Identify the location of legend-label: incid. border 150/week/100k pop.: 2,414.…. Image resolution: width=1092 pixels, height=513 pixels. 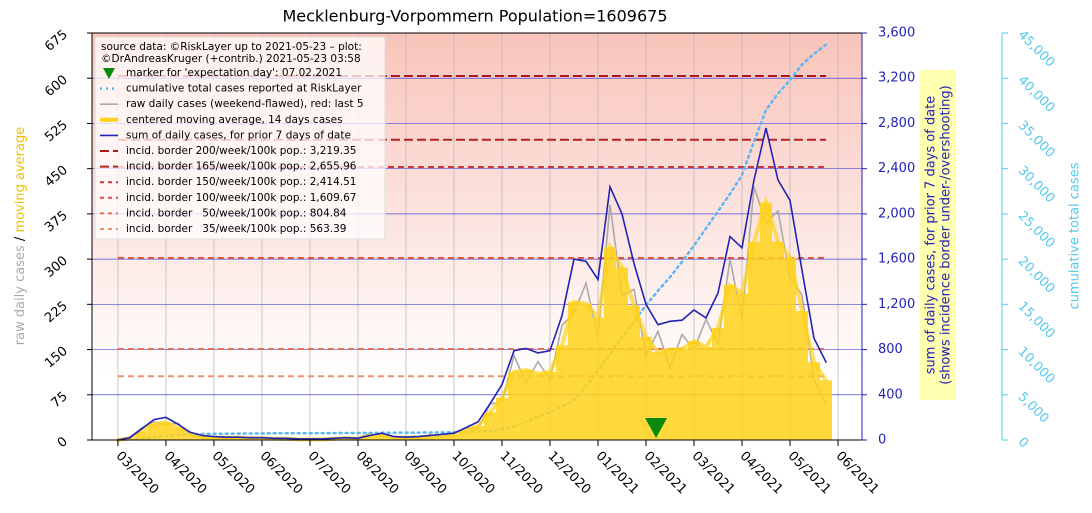
(241, 182).